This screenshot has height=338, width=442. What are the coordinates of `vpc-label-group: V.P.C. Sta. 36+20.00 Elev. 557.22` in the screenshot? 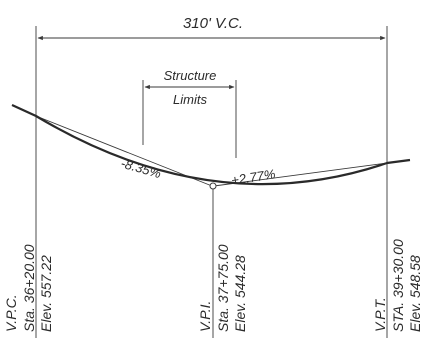 It's located at (28, 288).